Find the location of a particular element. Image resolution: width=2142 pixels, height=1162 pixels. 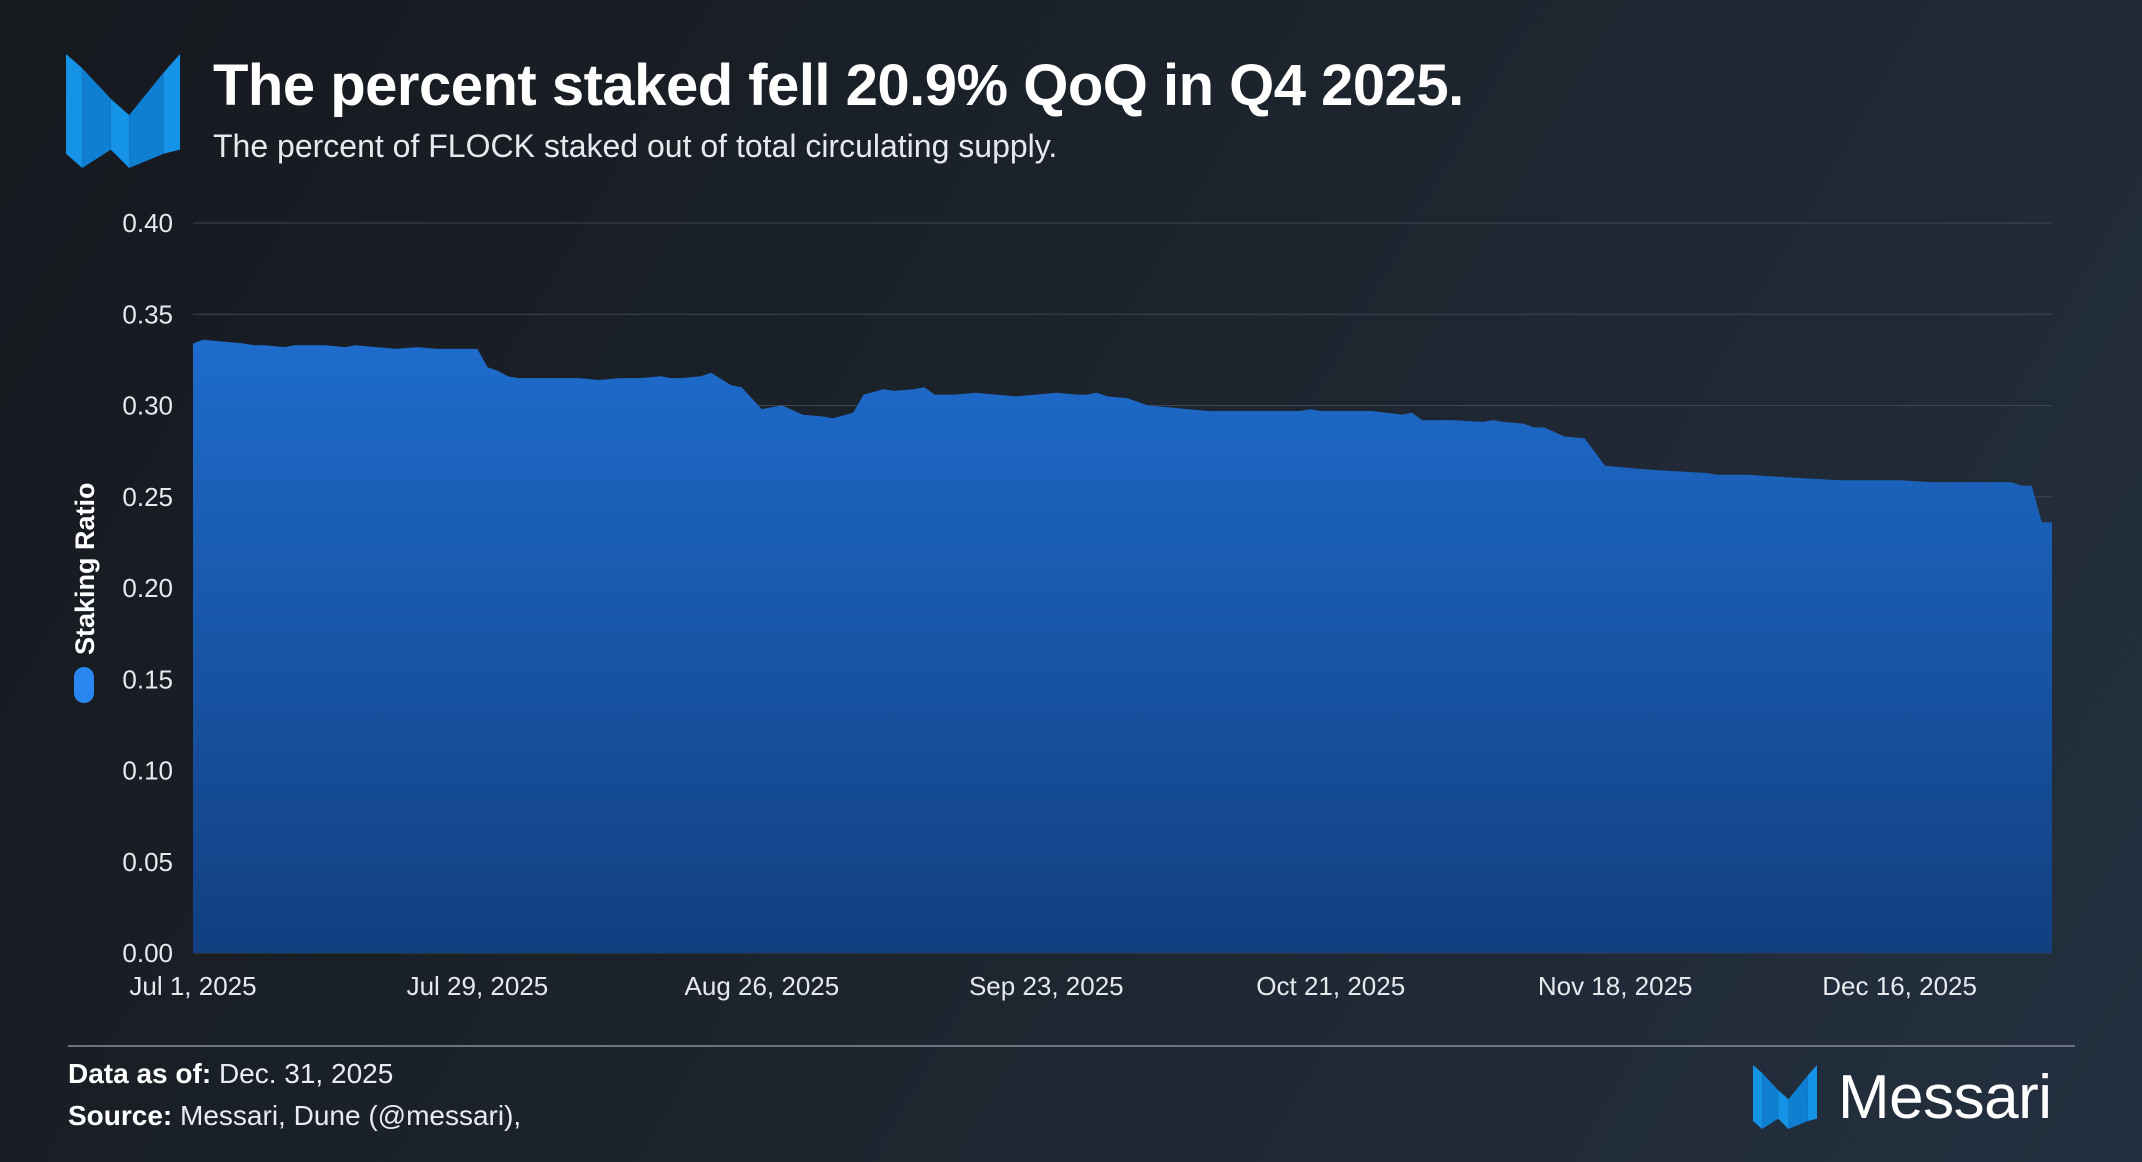

y-tick-label: 0.30 is located at coordinates (147, 406).